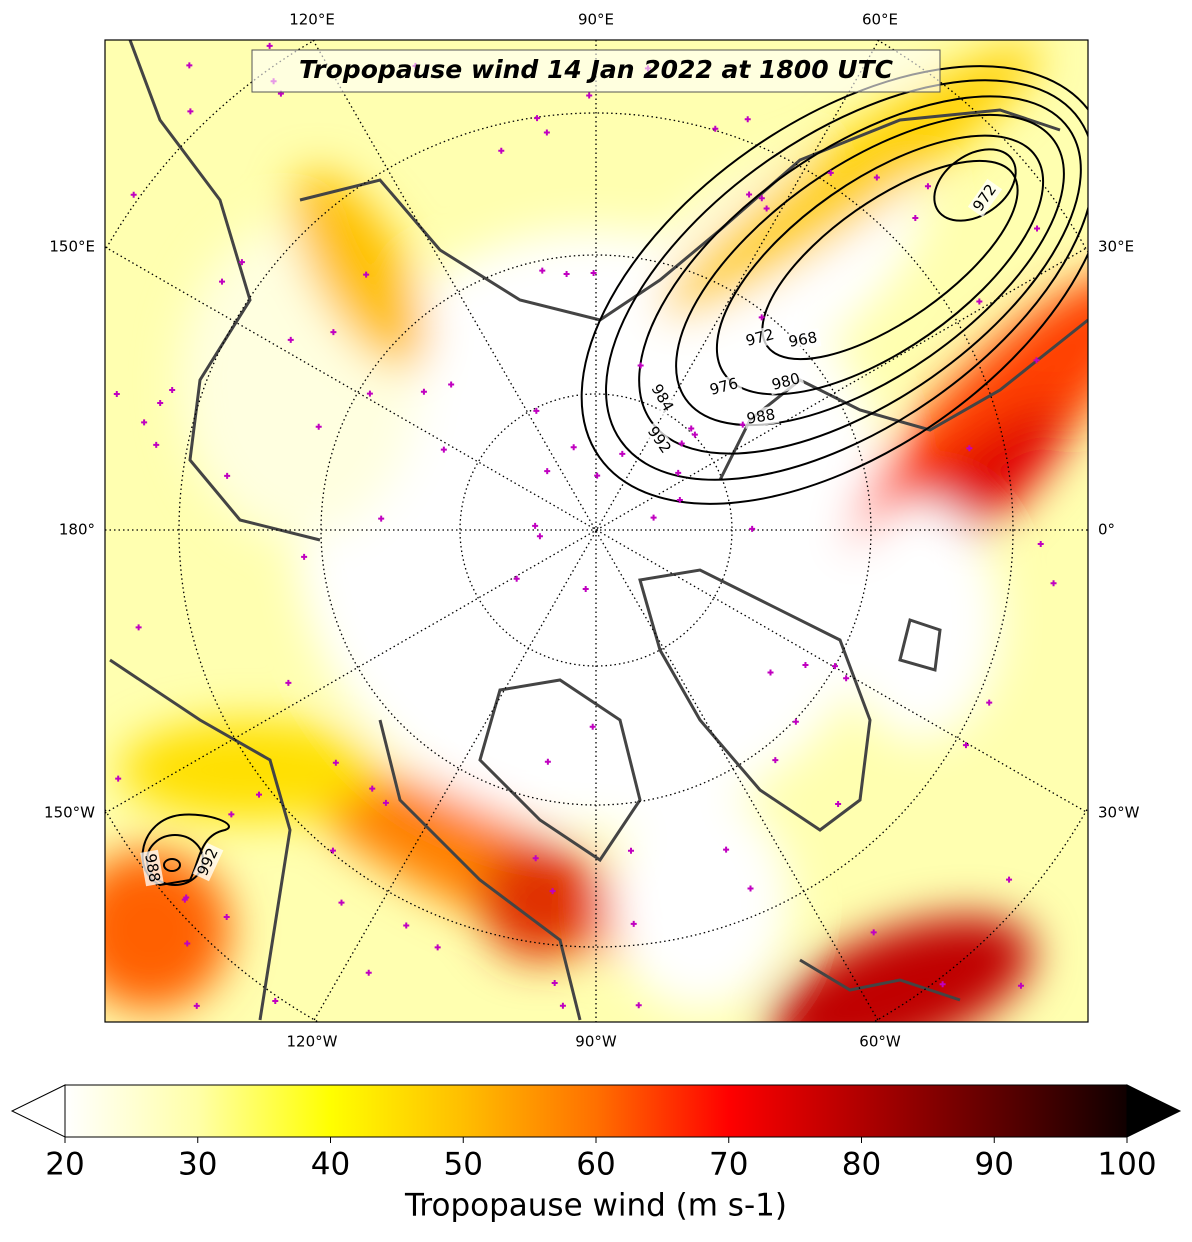 The width and height of the screenshot is (1192, 1242). What do you see at coordinates (1116, 247) in the screenshot?
I see `longitude-label: 30°E` at bounding box center [1116, 247].